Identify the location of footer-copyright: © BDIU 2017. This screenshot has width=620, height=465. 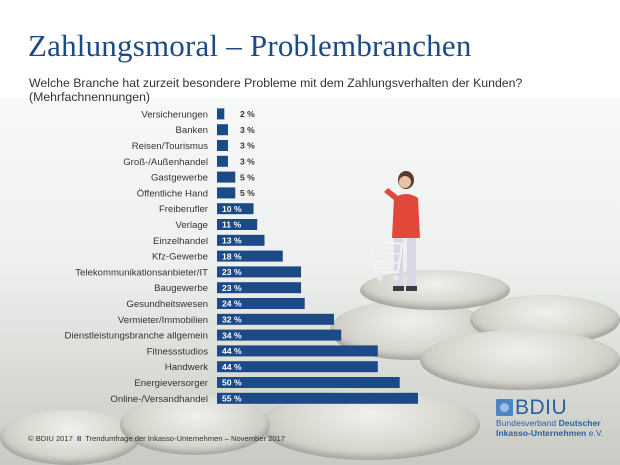
(50, 438).